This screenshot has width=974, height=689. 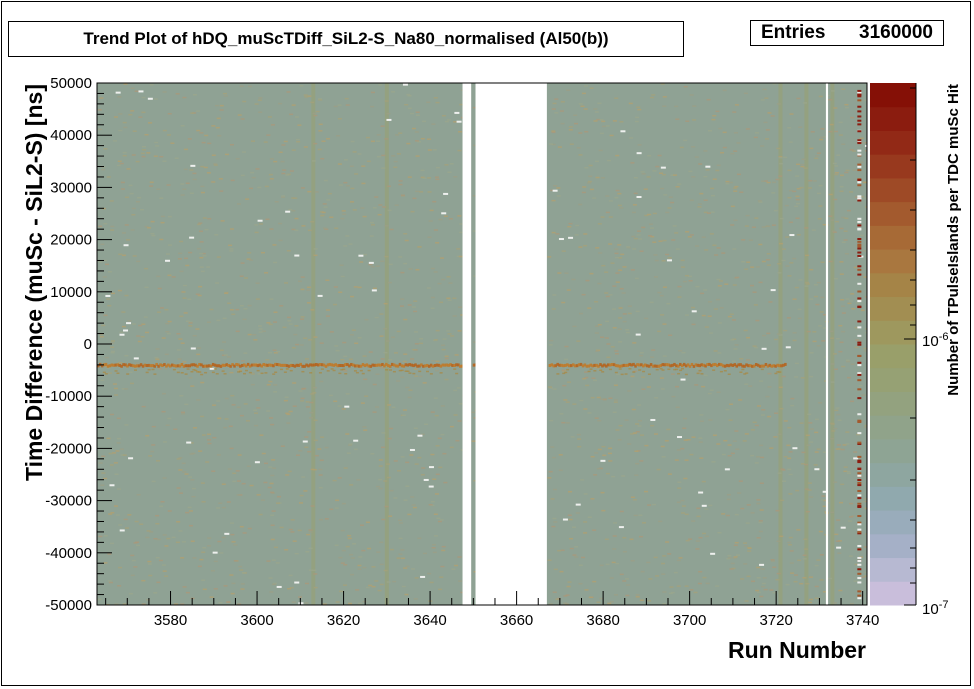 What do you see at coordinates (429, 620) in the screenshot?
I see `x-tick-label: 3640` at bounding box center [429, 620].